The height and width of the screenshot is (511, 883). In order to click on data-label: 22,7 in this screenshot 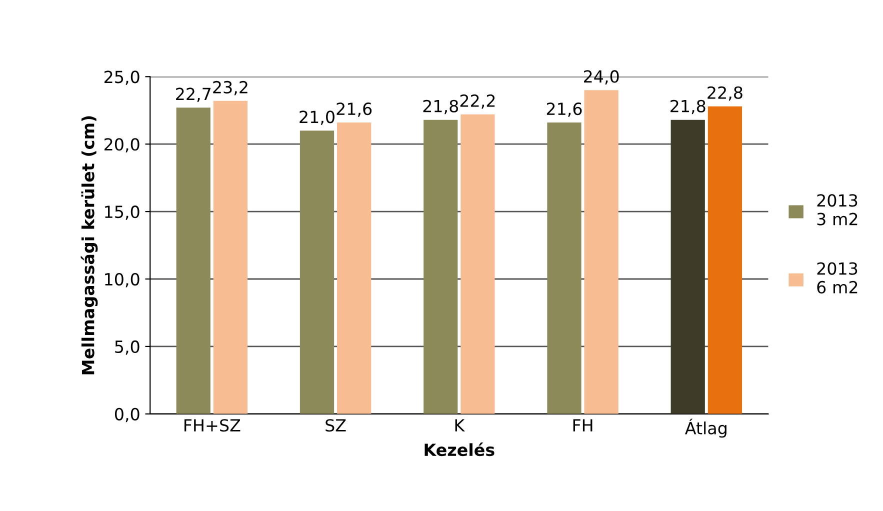, I will do `click(193, 95)`.